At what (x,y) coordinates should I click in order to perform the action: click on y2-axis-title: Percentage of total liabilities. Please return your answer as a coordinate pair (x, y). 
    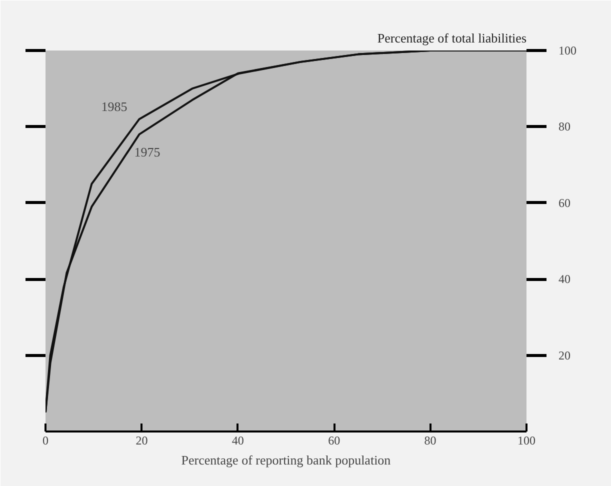
    Looking at the image, I should click on (452, 38).